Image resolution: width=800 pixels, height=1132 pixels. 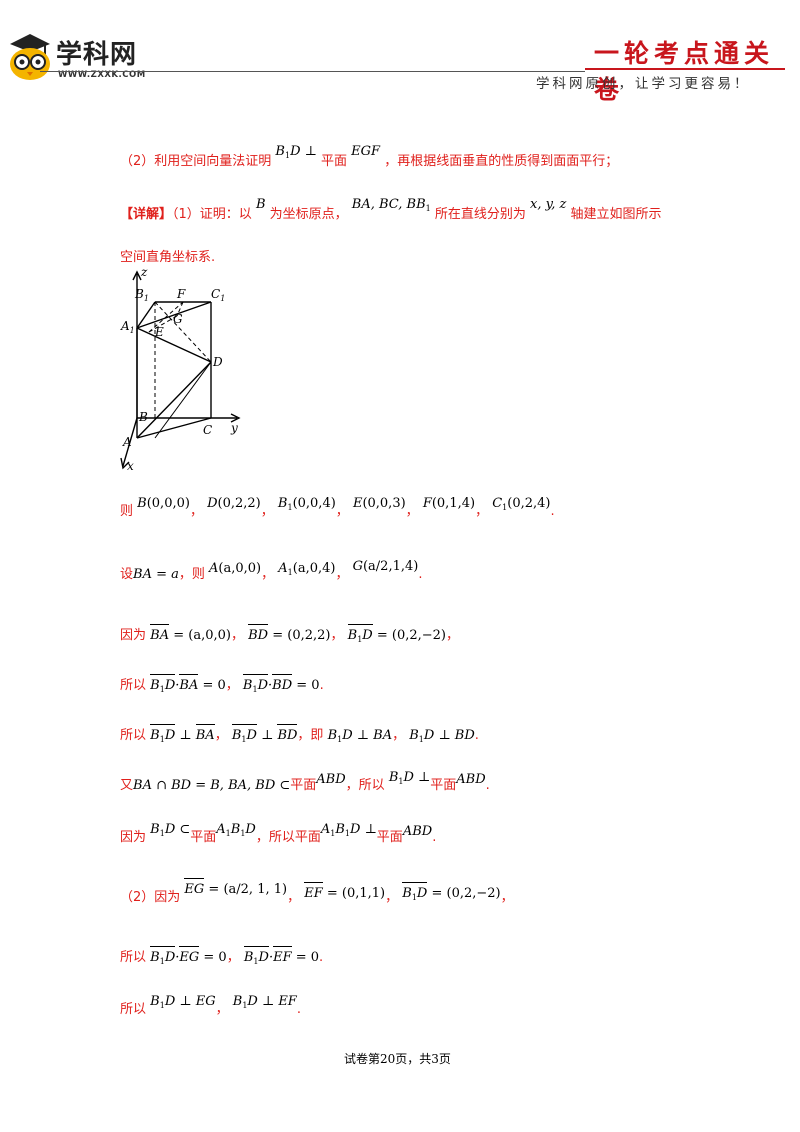 What do you see at coordinates (159, 332) in the screenshot?
I see `label-E: E` at bounding box center [159, 332].